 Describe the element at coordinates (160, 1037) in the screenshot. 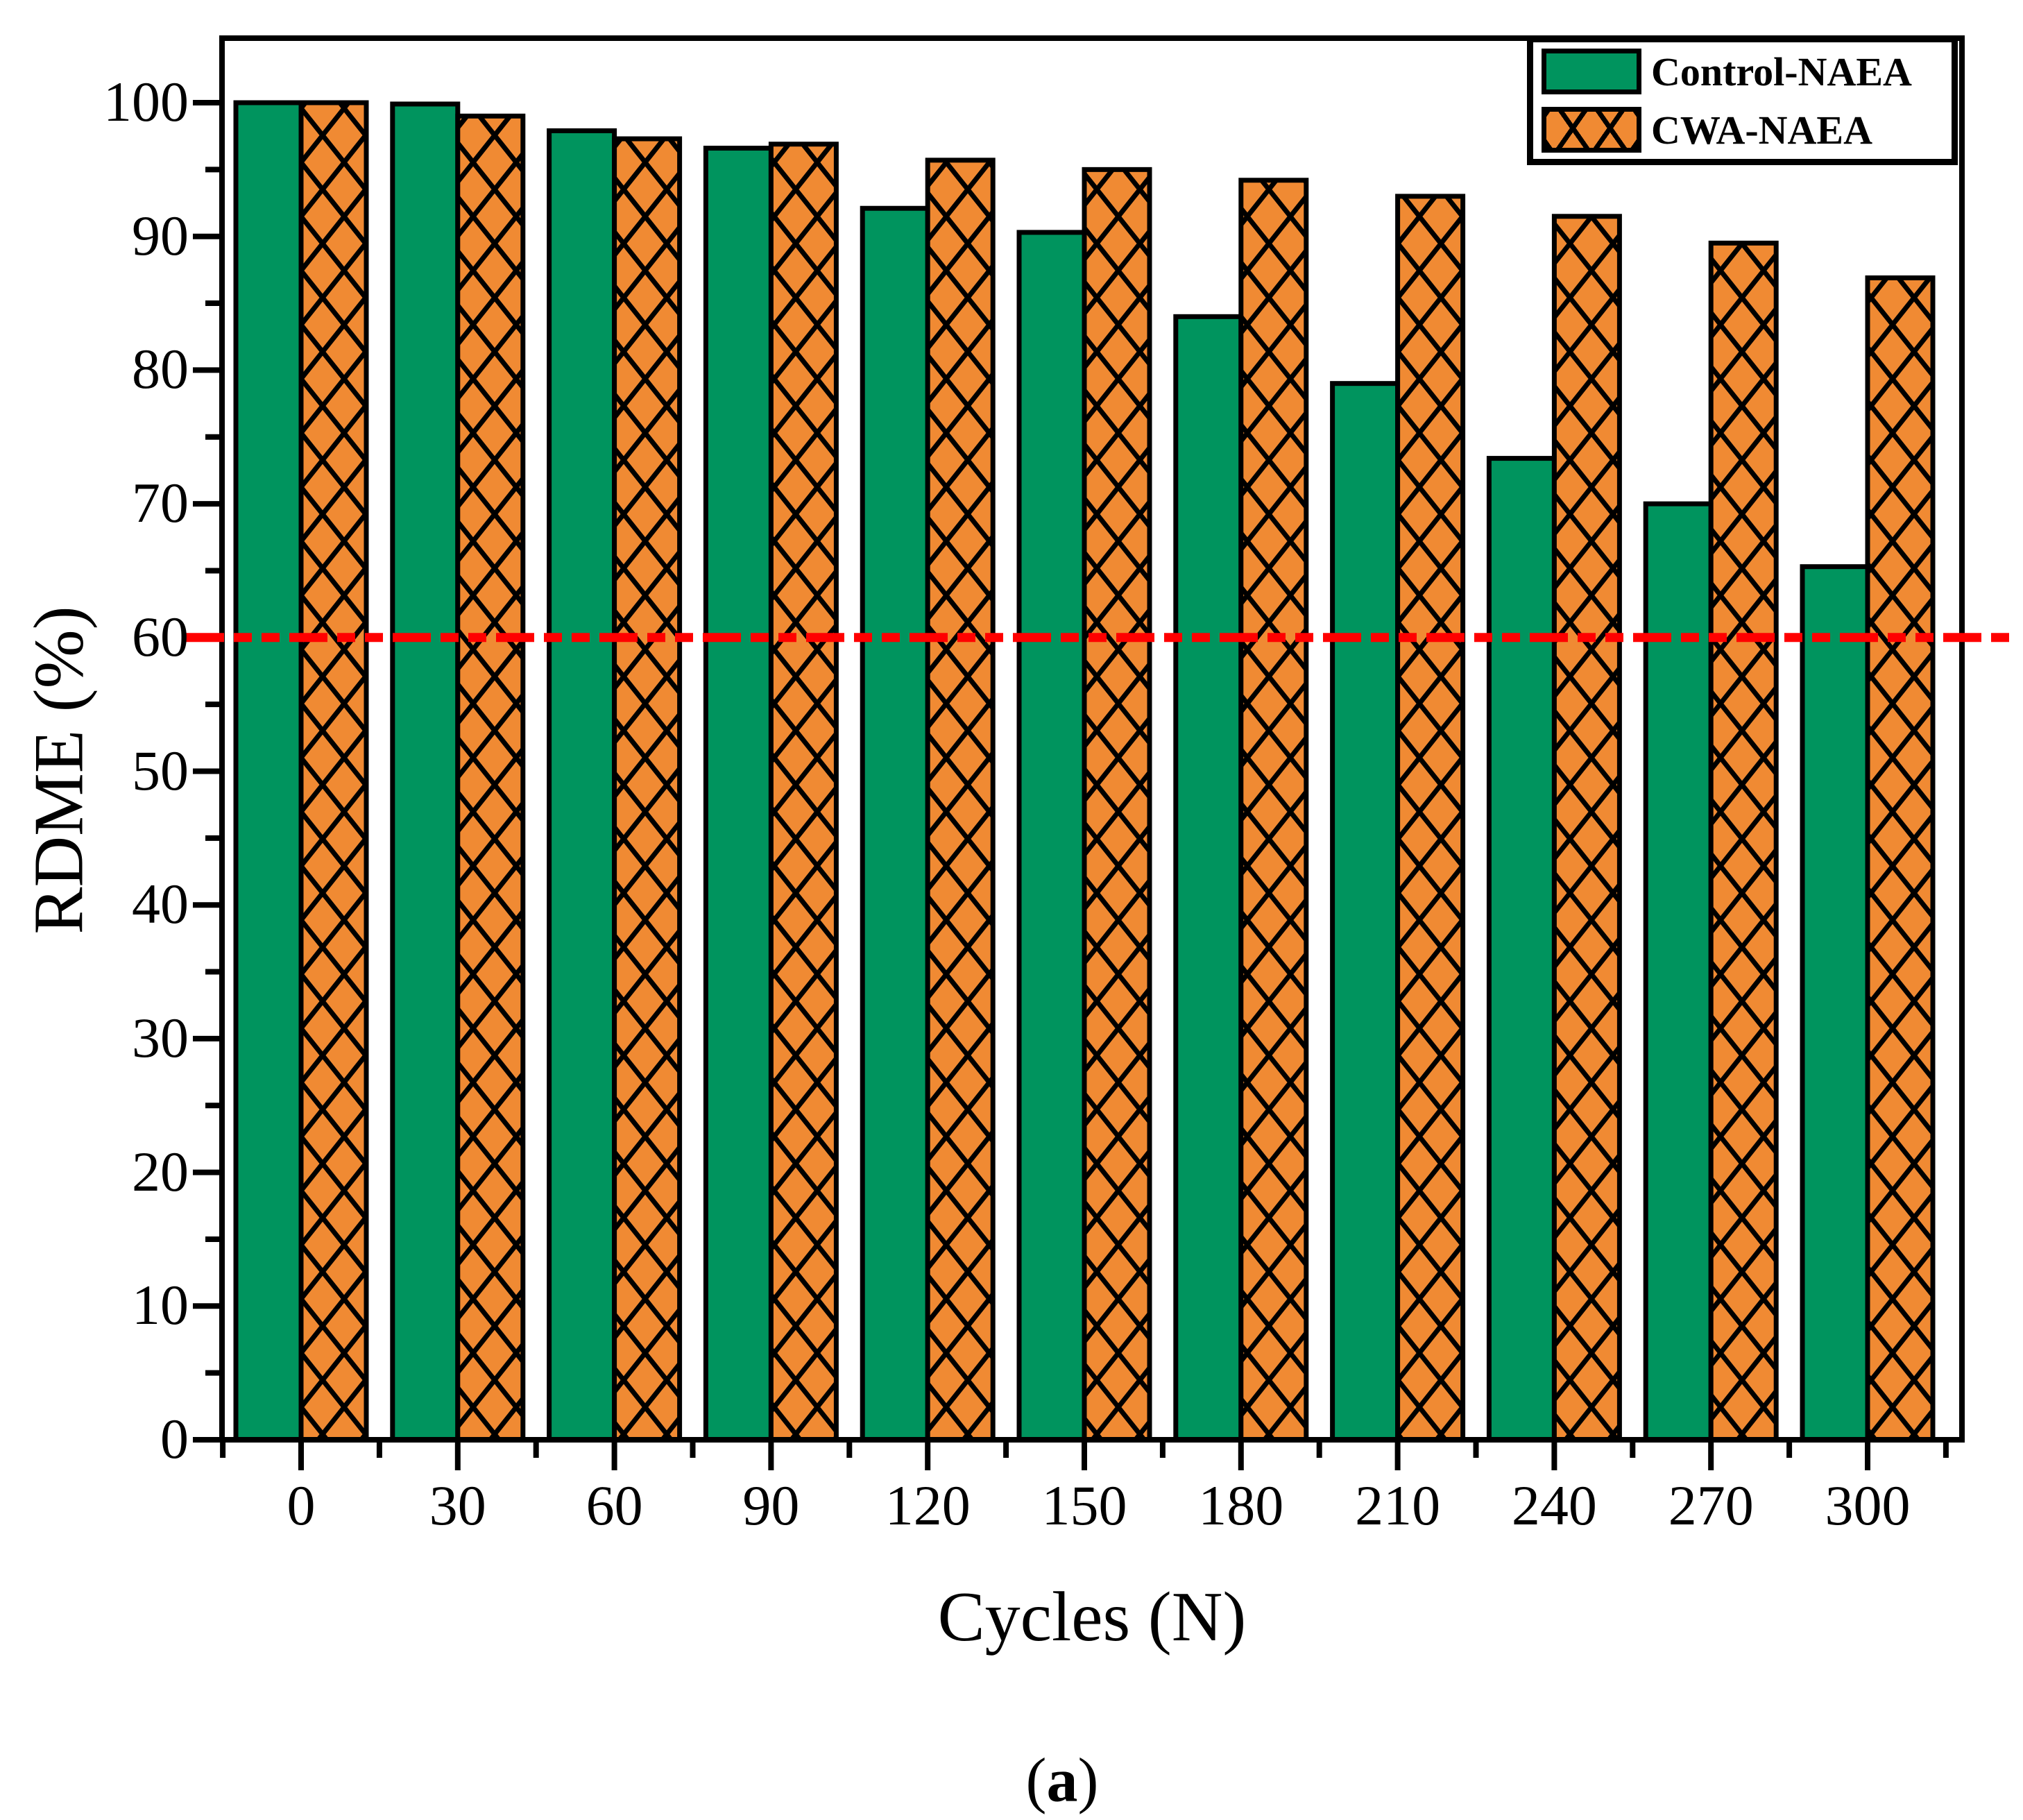

I see `y-axis-tick-label: 30` at that location.